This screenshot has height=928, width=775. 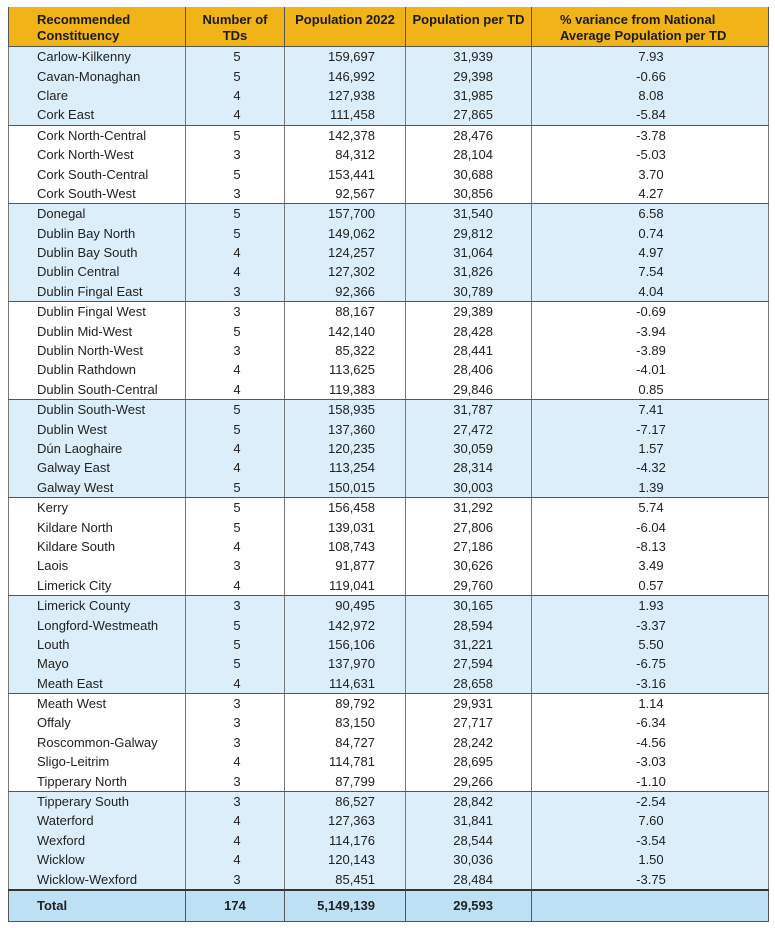 What do you see at coordinates (97, 350) in the screenshot?
I see `constituency-name: Dublin North-West` at bounding box center [97, 350].